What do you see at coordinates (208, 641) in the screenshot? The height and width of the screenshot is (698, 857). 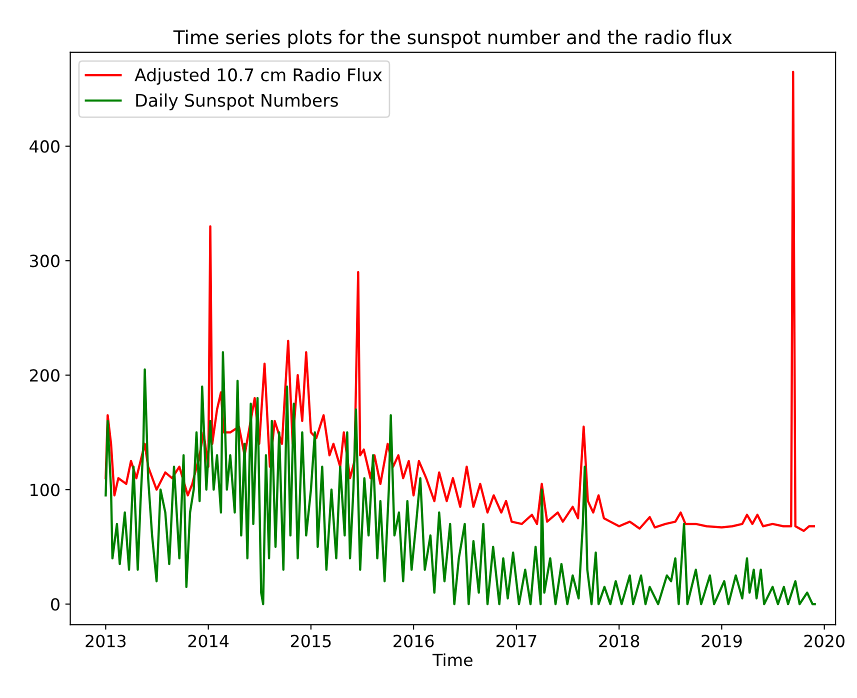 I see `x-tick-label: 2014` at bounding box center [208, 641].